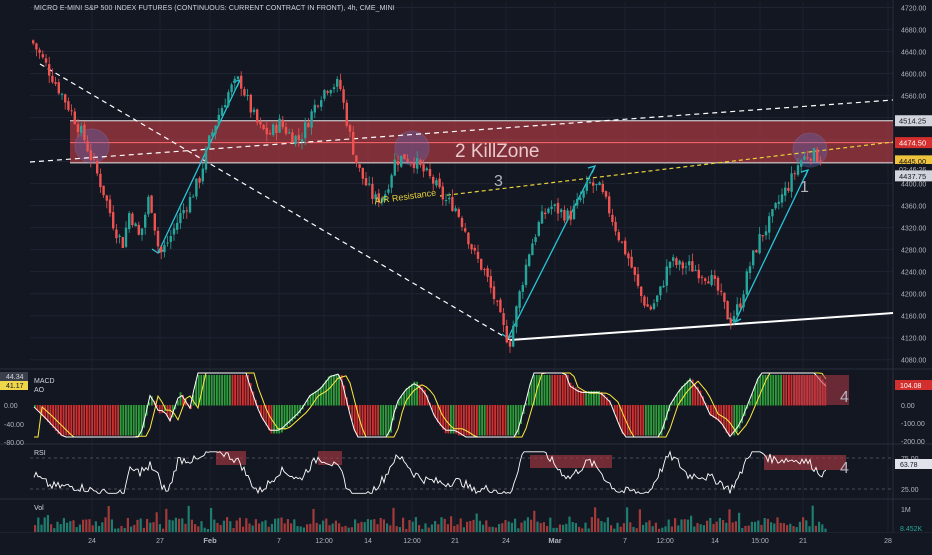 The height and width of the screenshot is (555, 932). What do you see at coordinates (158, 239) in the screenshot?
I see `candle-157-body` at bounding box center [158, 239].